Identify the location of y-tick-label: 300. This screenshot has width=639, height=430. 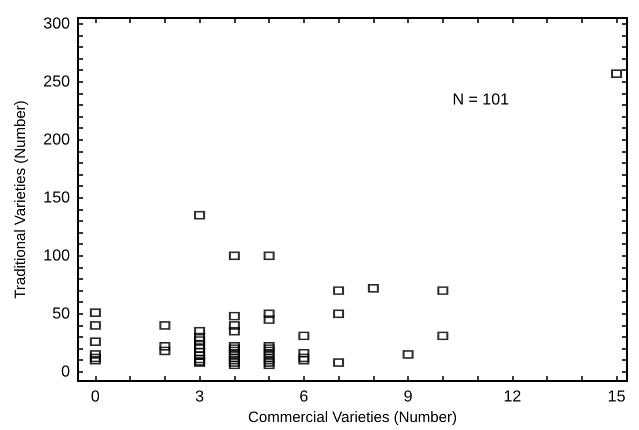
(56, 23).